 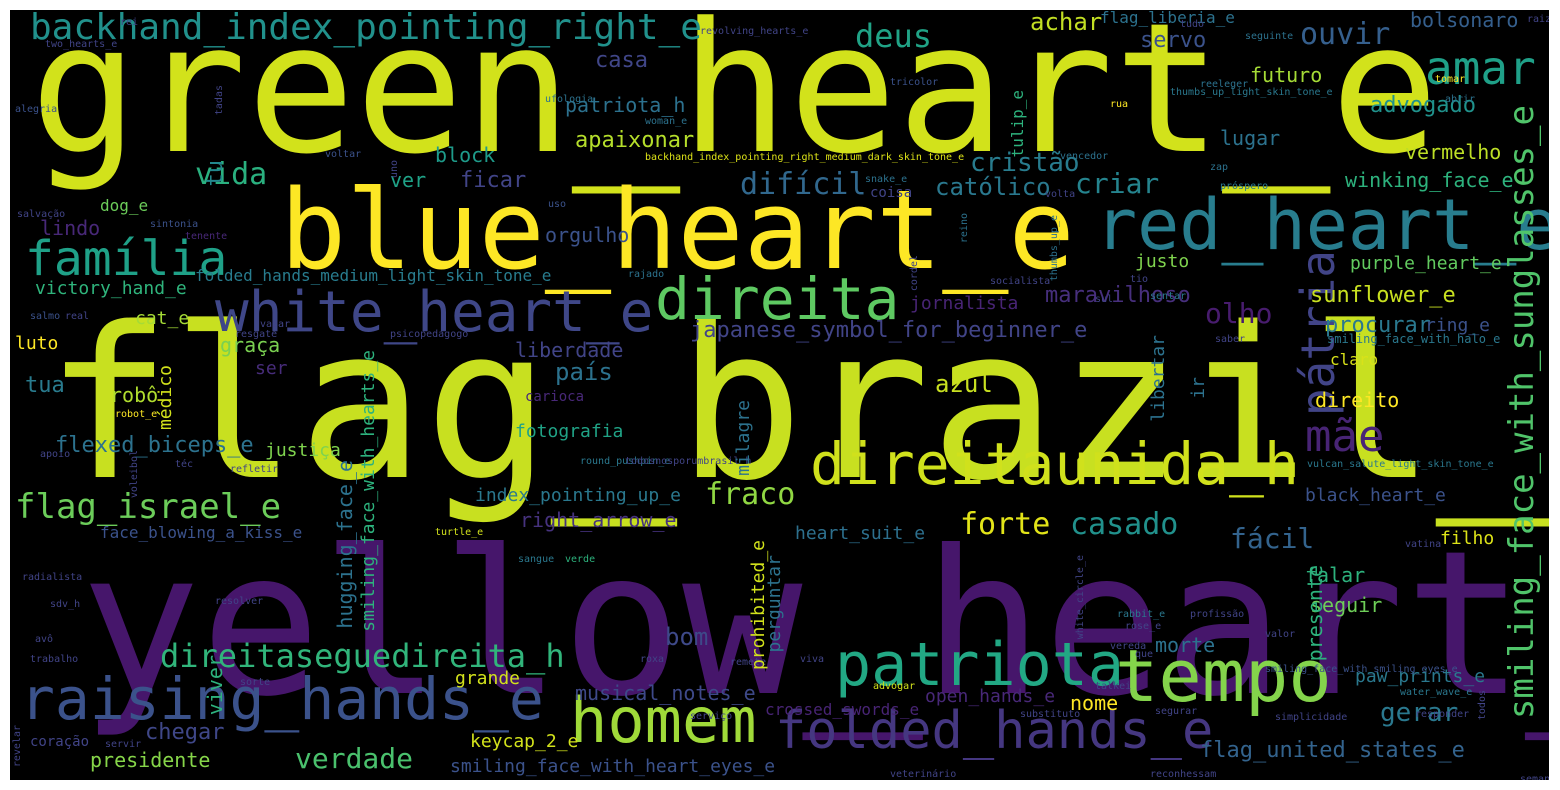 What do you see at coordinates (754, 31) in the screenshot?
I see `cloud-word: revolving_hearts_e` at bounding box center [754, 31].